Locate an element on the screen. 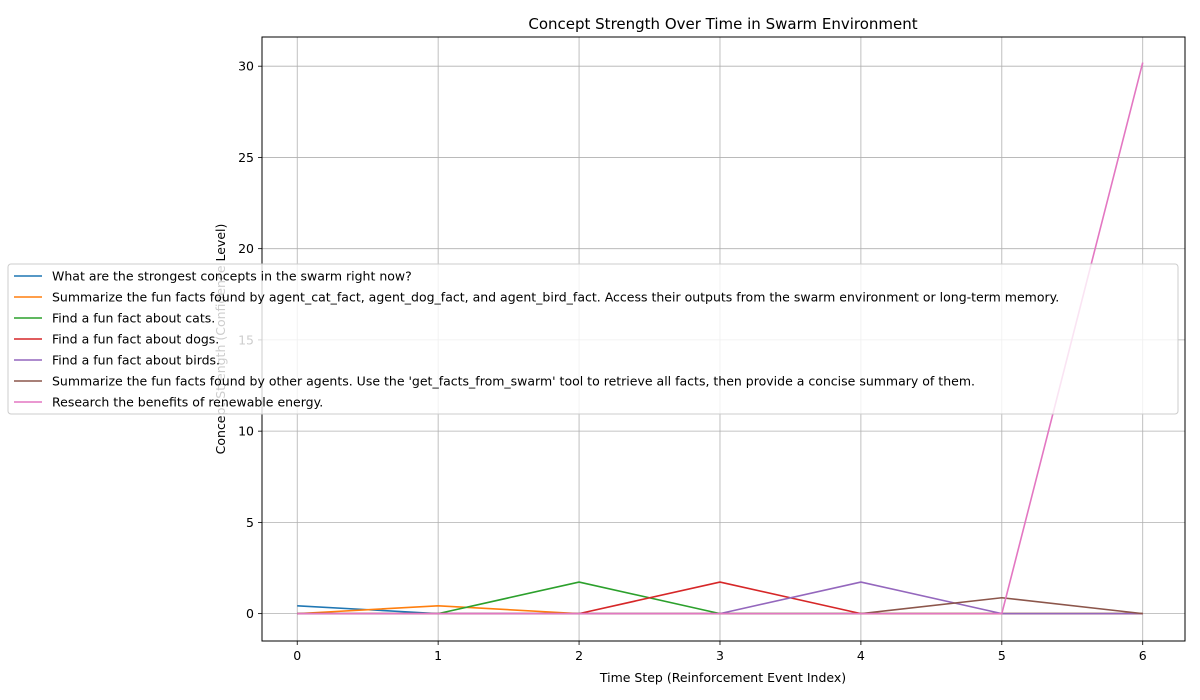 Image resolution: width=1200 pixels, height=700 pixels. x-tick-label: 5 is located at coordinates (1002, 655).